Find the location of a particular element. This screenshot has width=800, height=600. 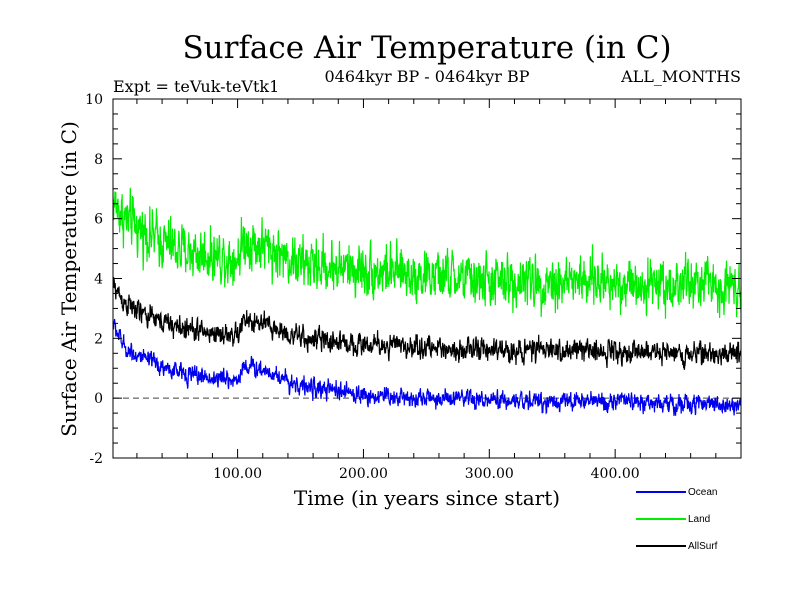

y-axis-label: Surface Air Temperature (in C) is located at coordinates (69, 279).